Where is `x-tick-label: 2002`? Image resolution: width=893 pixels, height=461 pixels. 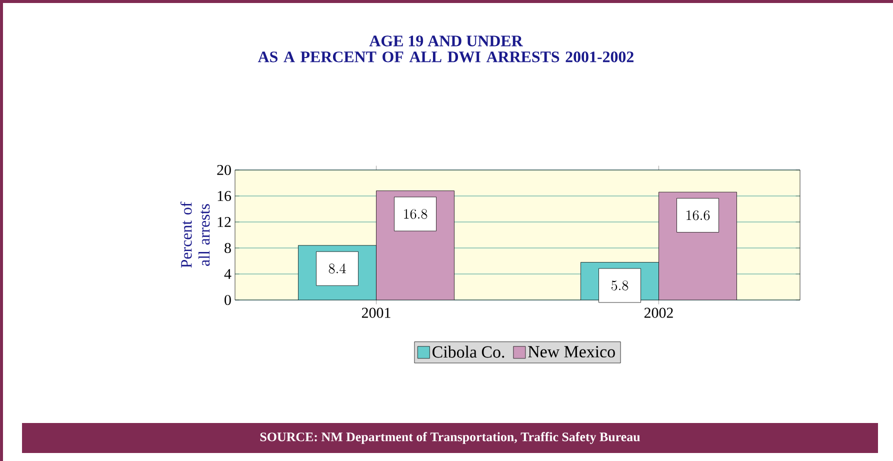 x-tick-label: 2002 is located at coordinates (658, 313).